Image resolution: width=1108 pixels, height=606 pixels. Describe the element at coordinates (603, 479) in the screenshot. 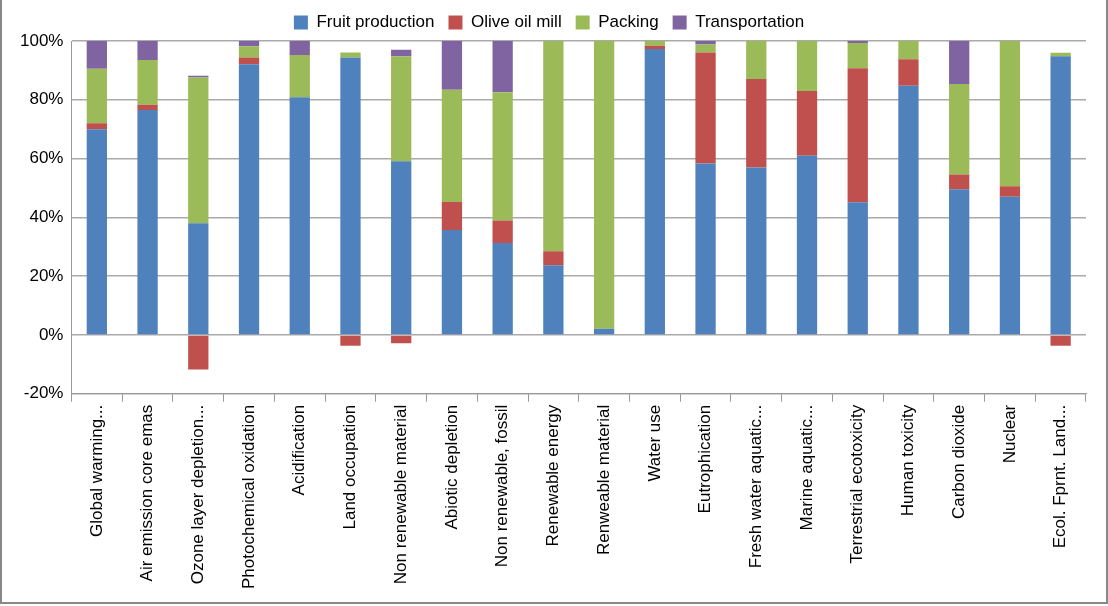

I see `x-tick-label: Renweable material` at that location.